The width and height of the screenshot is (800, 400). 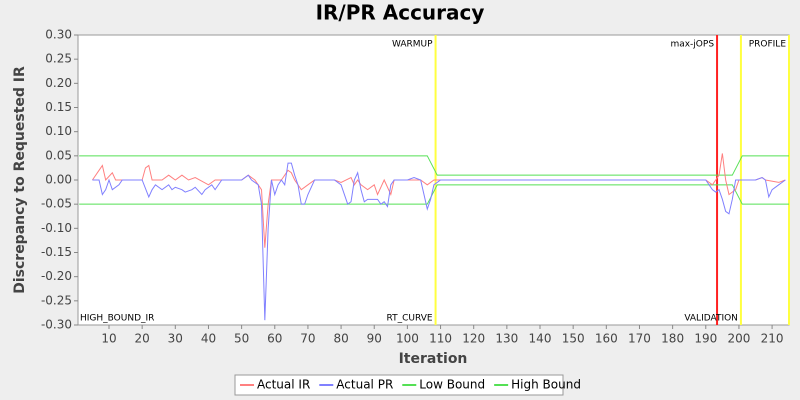 What do you see at coordinates (58, 107) in the screenshot?
I see `y-tick-label: 0.15` at bounding box center [58, 107].